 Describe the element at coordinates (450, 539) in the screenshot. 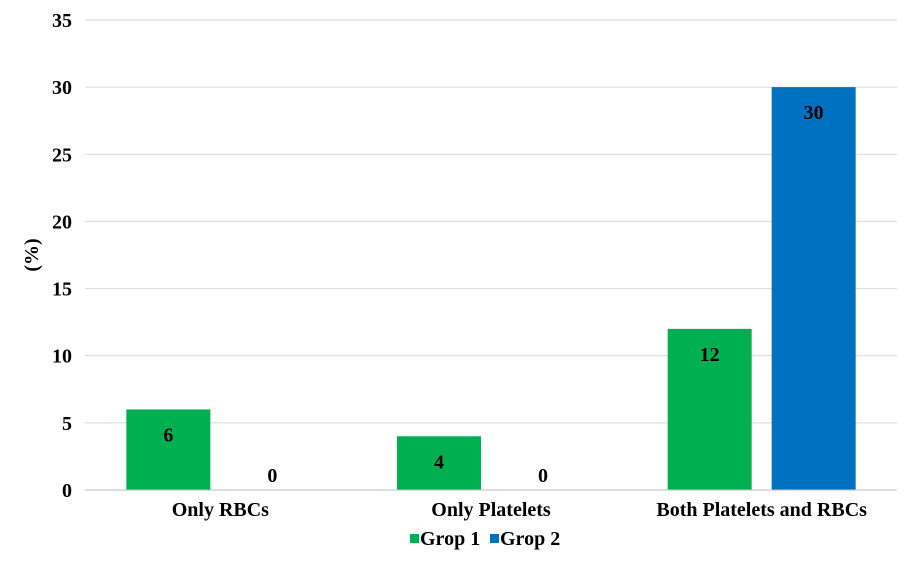

I see `legend-label: Grop 1` at that location.